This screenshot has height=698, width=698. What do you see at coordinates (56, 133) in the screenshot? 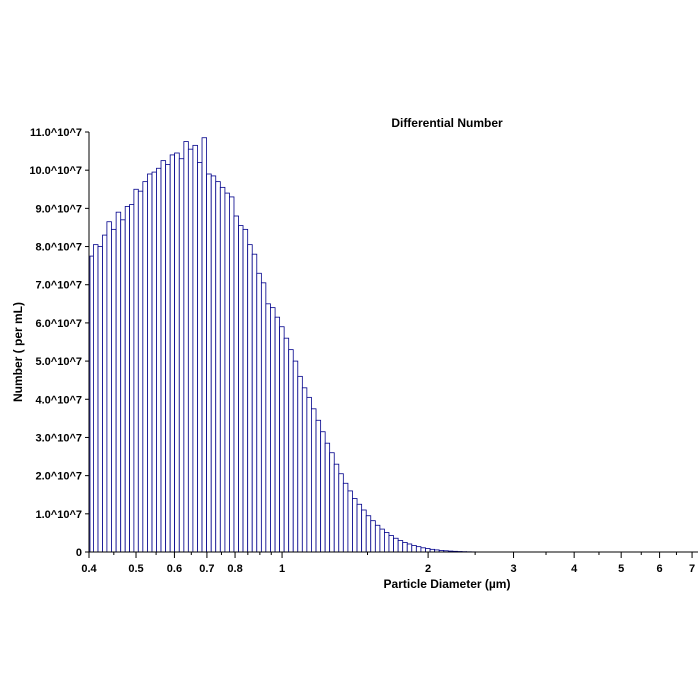
I see `y-tick-label: 11.0^10^7` at bounding box center [56, 133].